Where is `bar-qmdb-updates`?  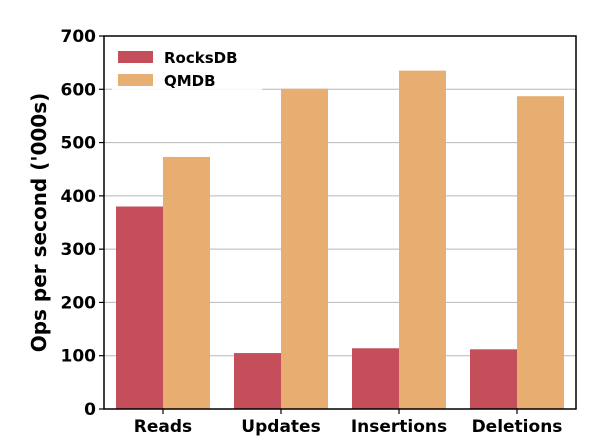
bar-qmdb-updates is located at coordinates (304, 248).